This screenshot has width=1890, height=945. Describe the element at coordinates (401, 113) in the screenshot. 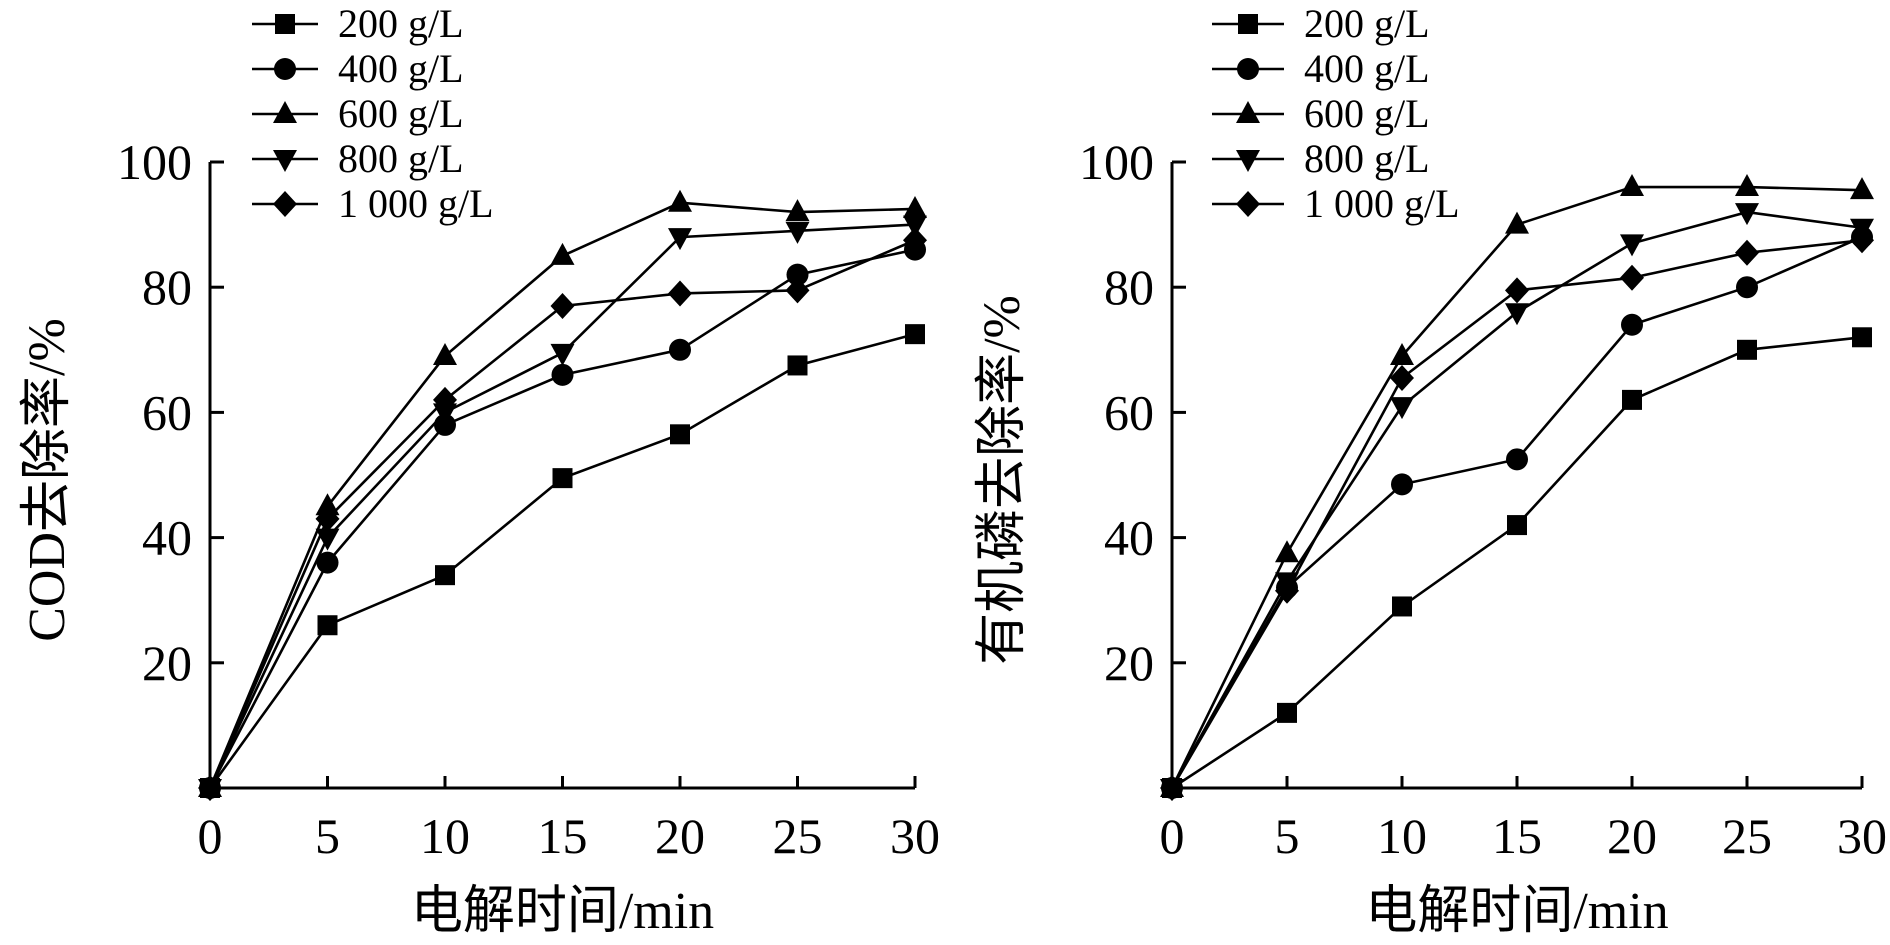

I see `legend-label: 600 g/L` at that location.